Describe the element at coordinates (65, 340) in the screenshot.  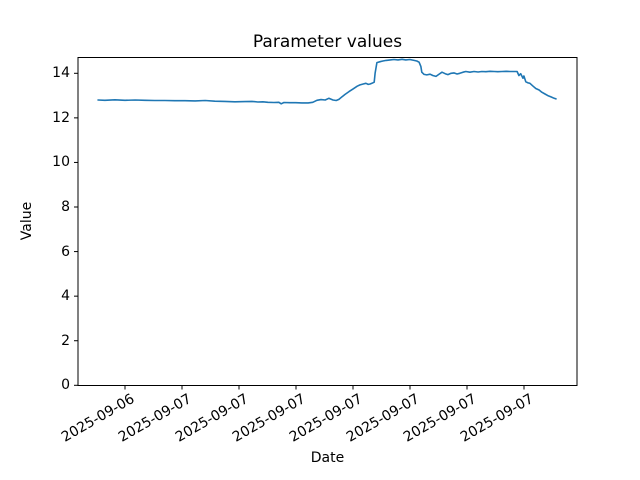
I see `y-tick-label: 2` at that location.